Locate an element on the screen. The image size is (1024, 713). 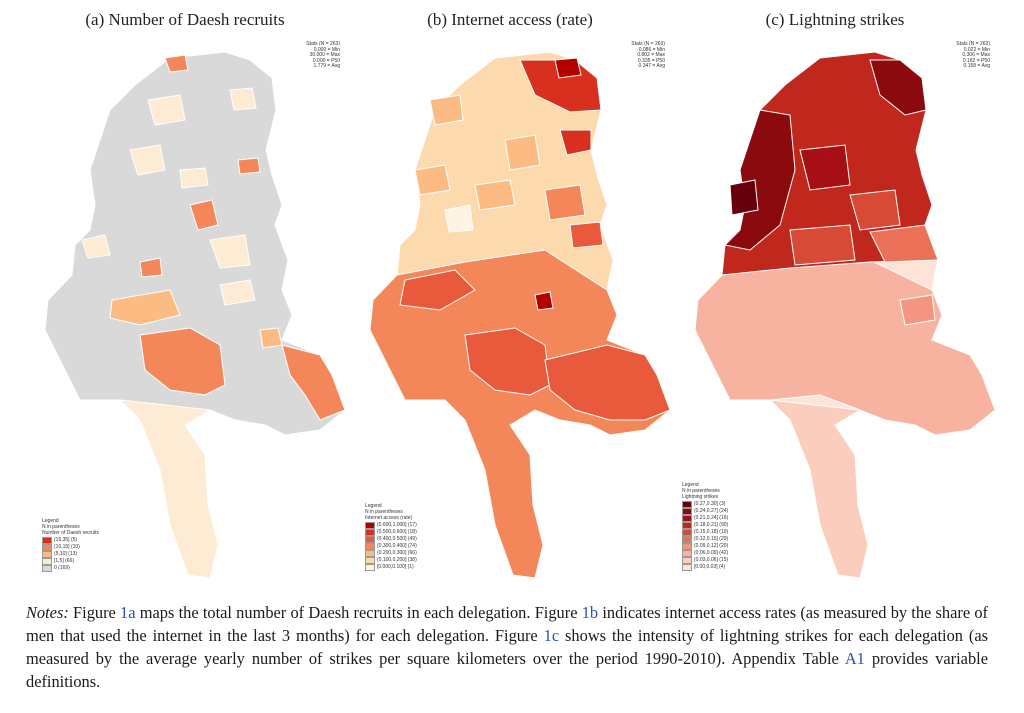
stats-line: 30.000 = Max is located at coordinates (324, 55).